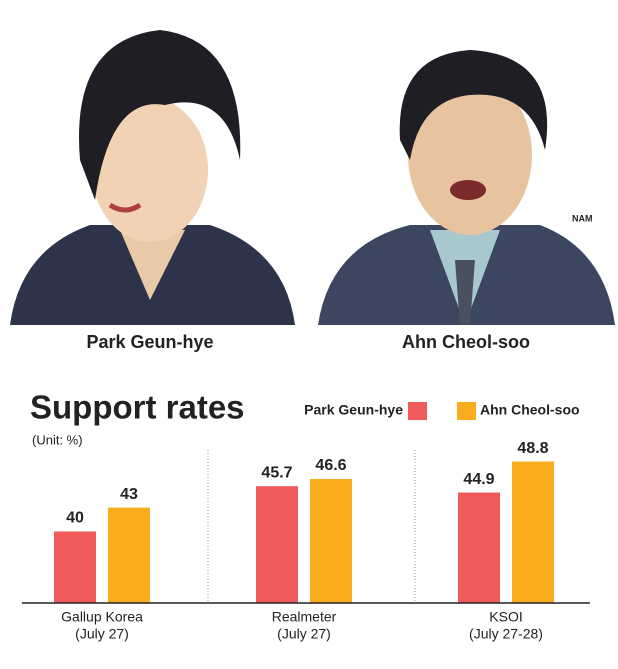  What do you see at coordinates (530, 410) in the screenshot?
I see `legend-label: Ahn Cheol-soo` at bounding box center [530, 410].